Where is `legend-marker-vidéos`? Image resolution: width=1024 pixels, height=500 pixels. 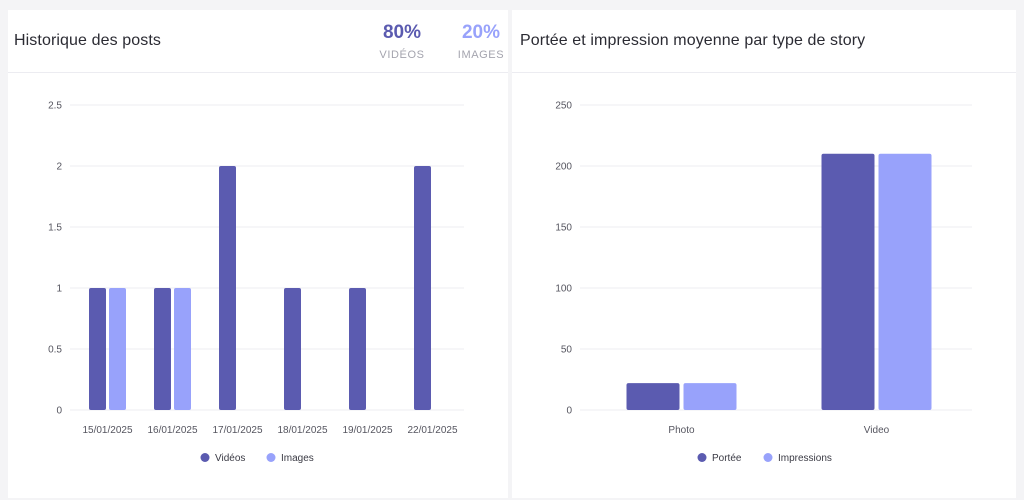
legend-marker-vidéos is located at coordinates (205, 457).